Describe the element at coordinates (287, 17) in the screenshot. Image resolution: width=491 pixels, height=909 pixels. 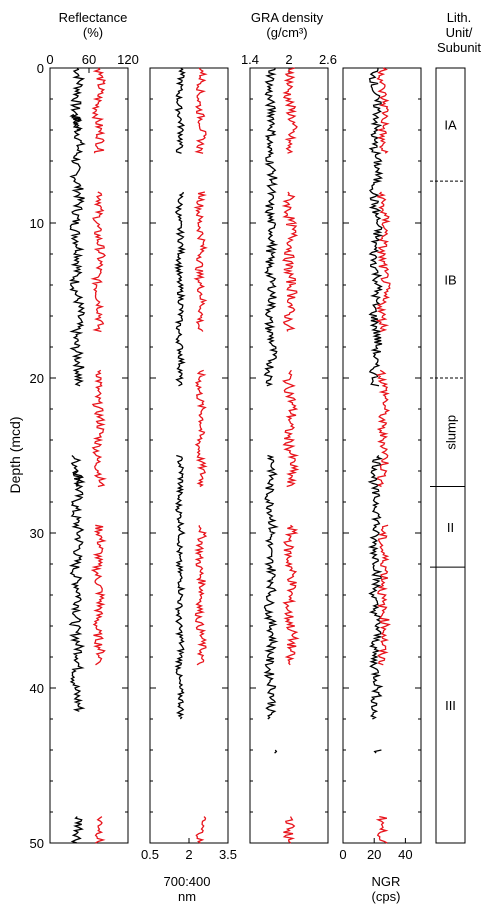
I see `panel3-title-line1: GRA density` at that location.